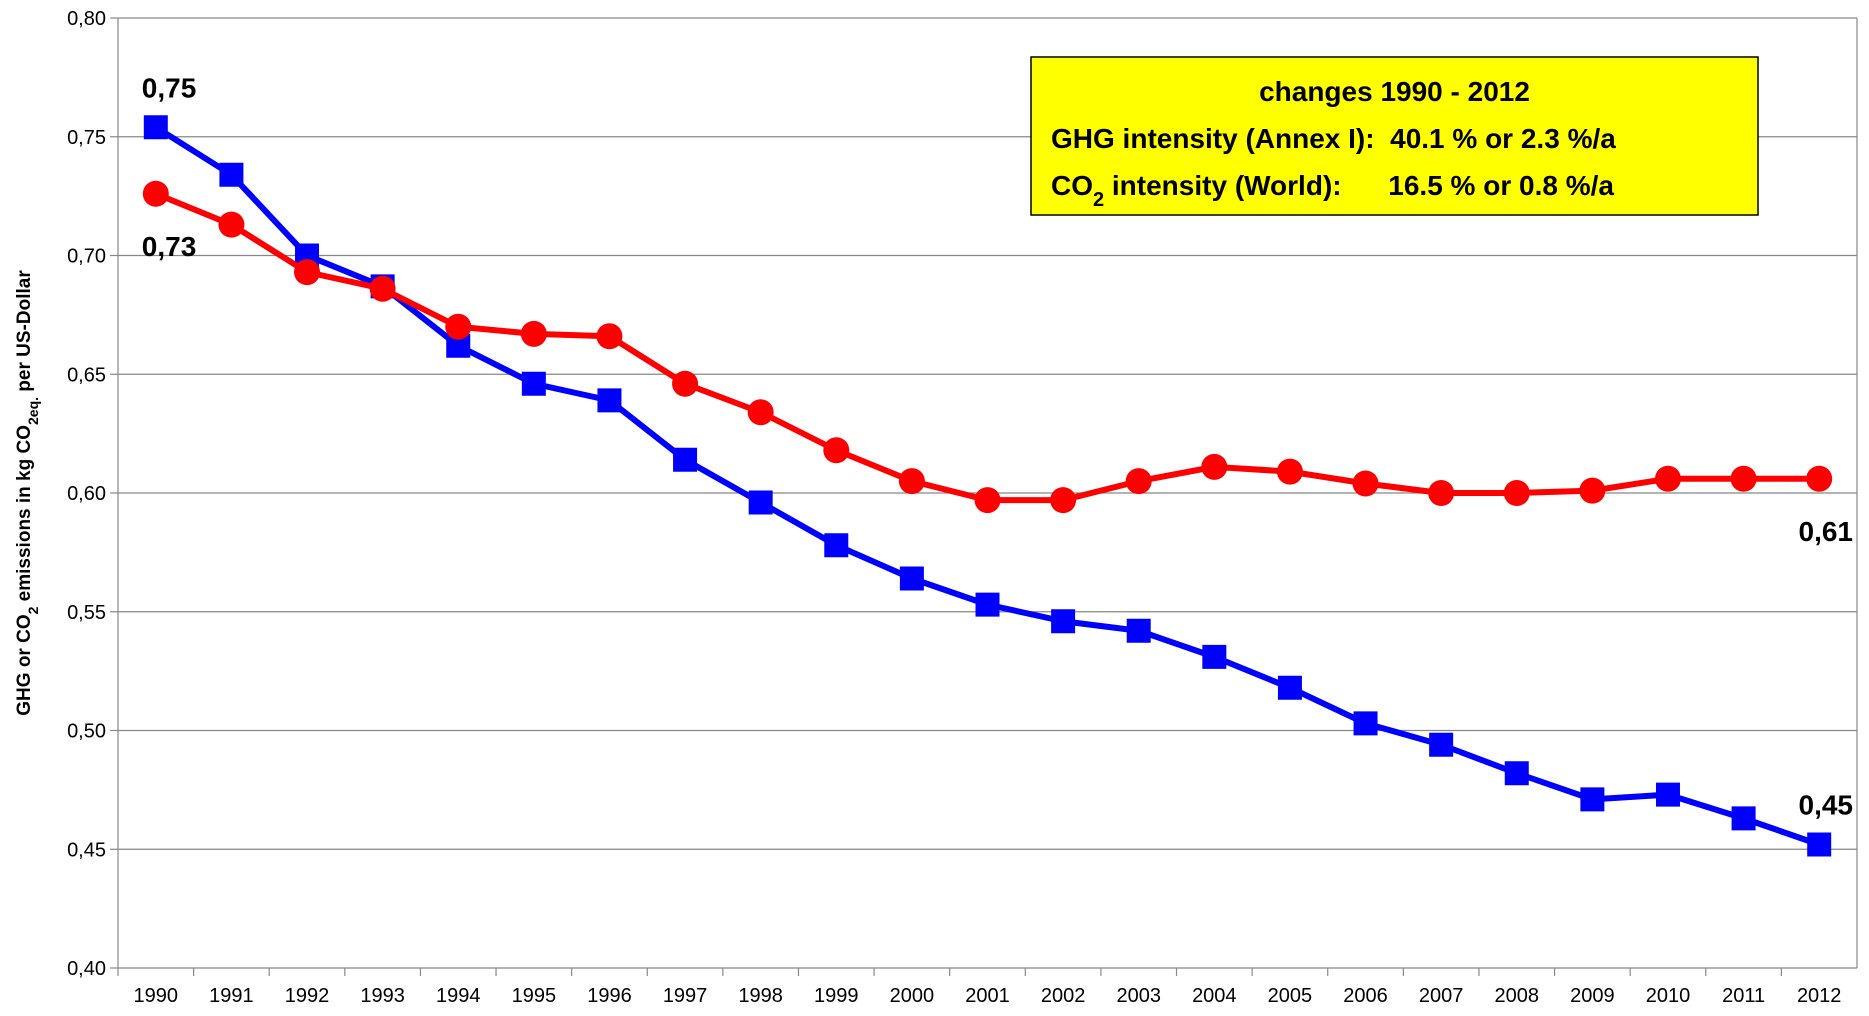  Describe the element at coordinates (912, 996) in the screenshot. I see `x-tick-label: 2000` at that location.